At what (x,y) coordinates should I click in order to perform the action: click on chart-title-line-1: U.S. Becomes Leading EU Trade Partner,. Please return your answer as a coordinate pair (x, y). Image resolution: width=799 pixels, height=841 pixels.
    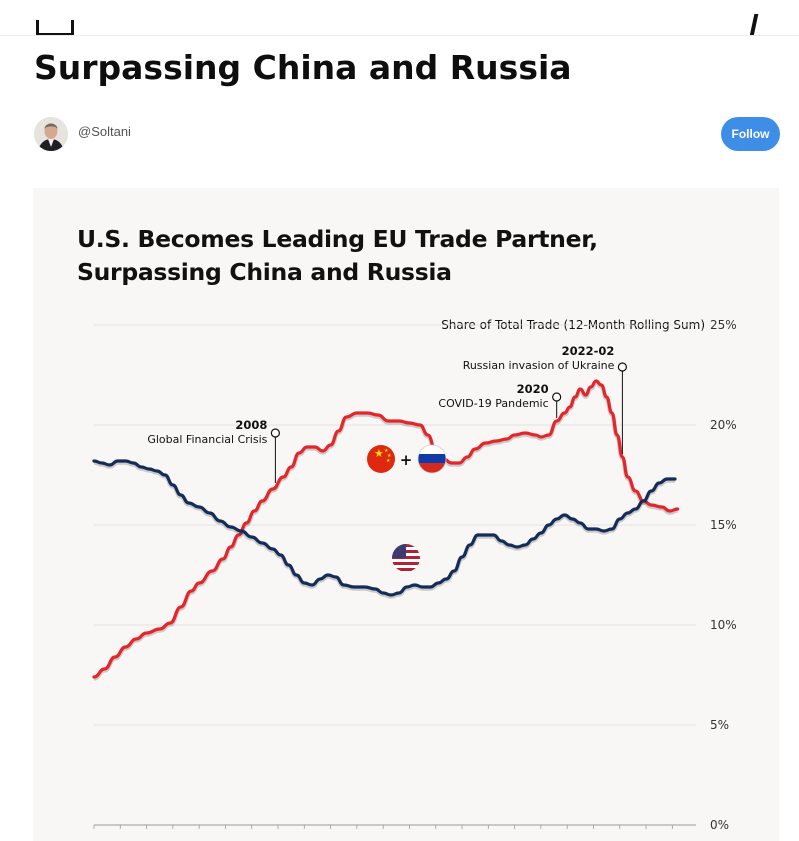
    Looking at the image, I should click on (337, 239).